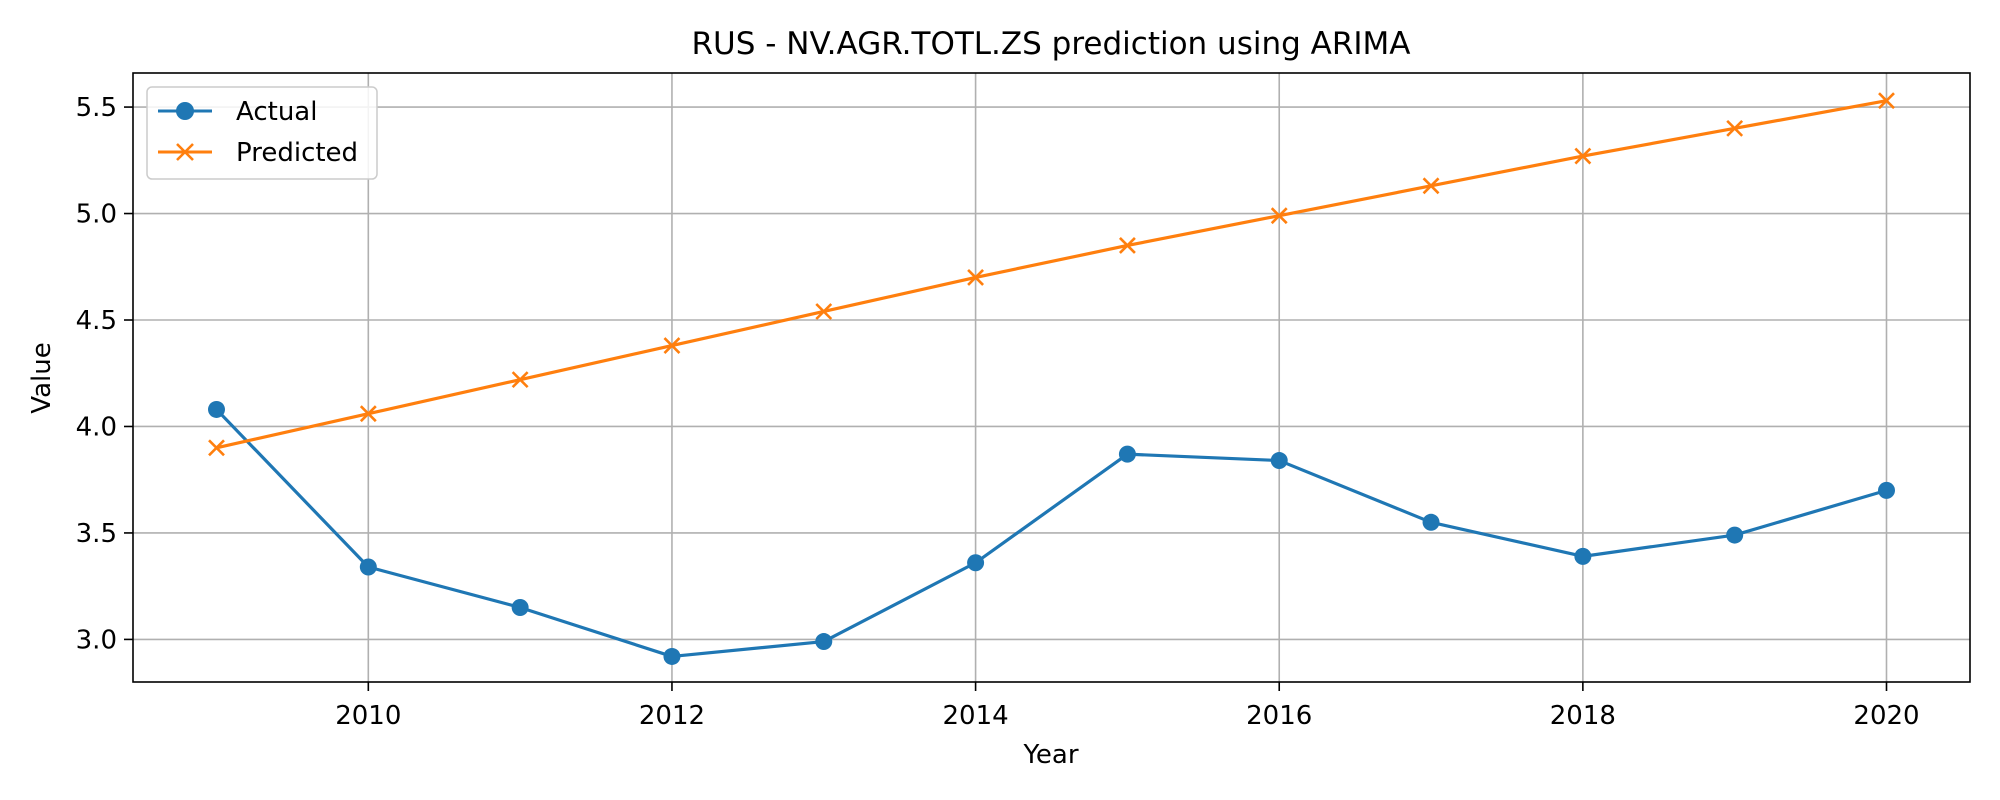  What do you see at coordinates (185, 152) in the screenshot?
I see `legend-predicted-marker` at bounding box center [185, 152].